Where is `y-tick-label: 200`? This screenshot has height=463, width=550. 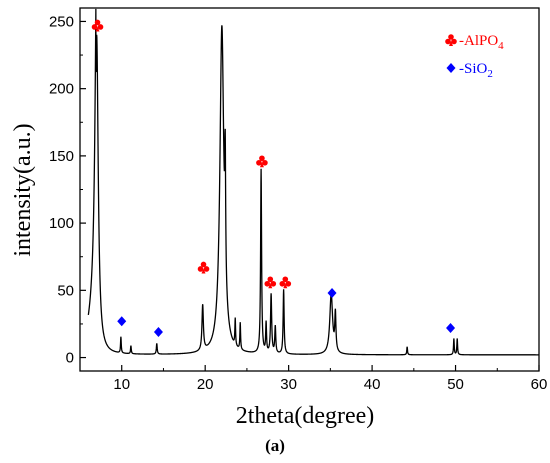 y-tick-label: 200 is located at coordinates (61, 89).